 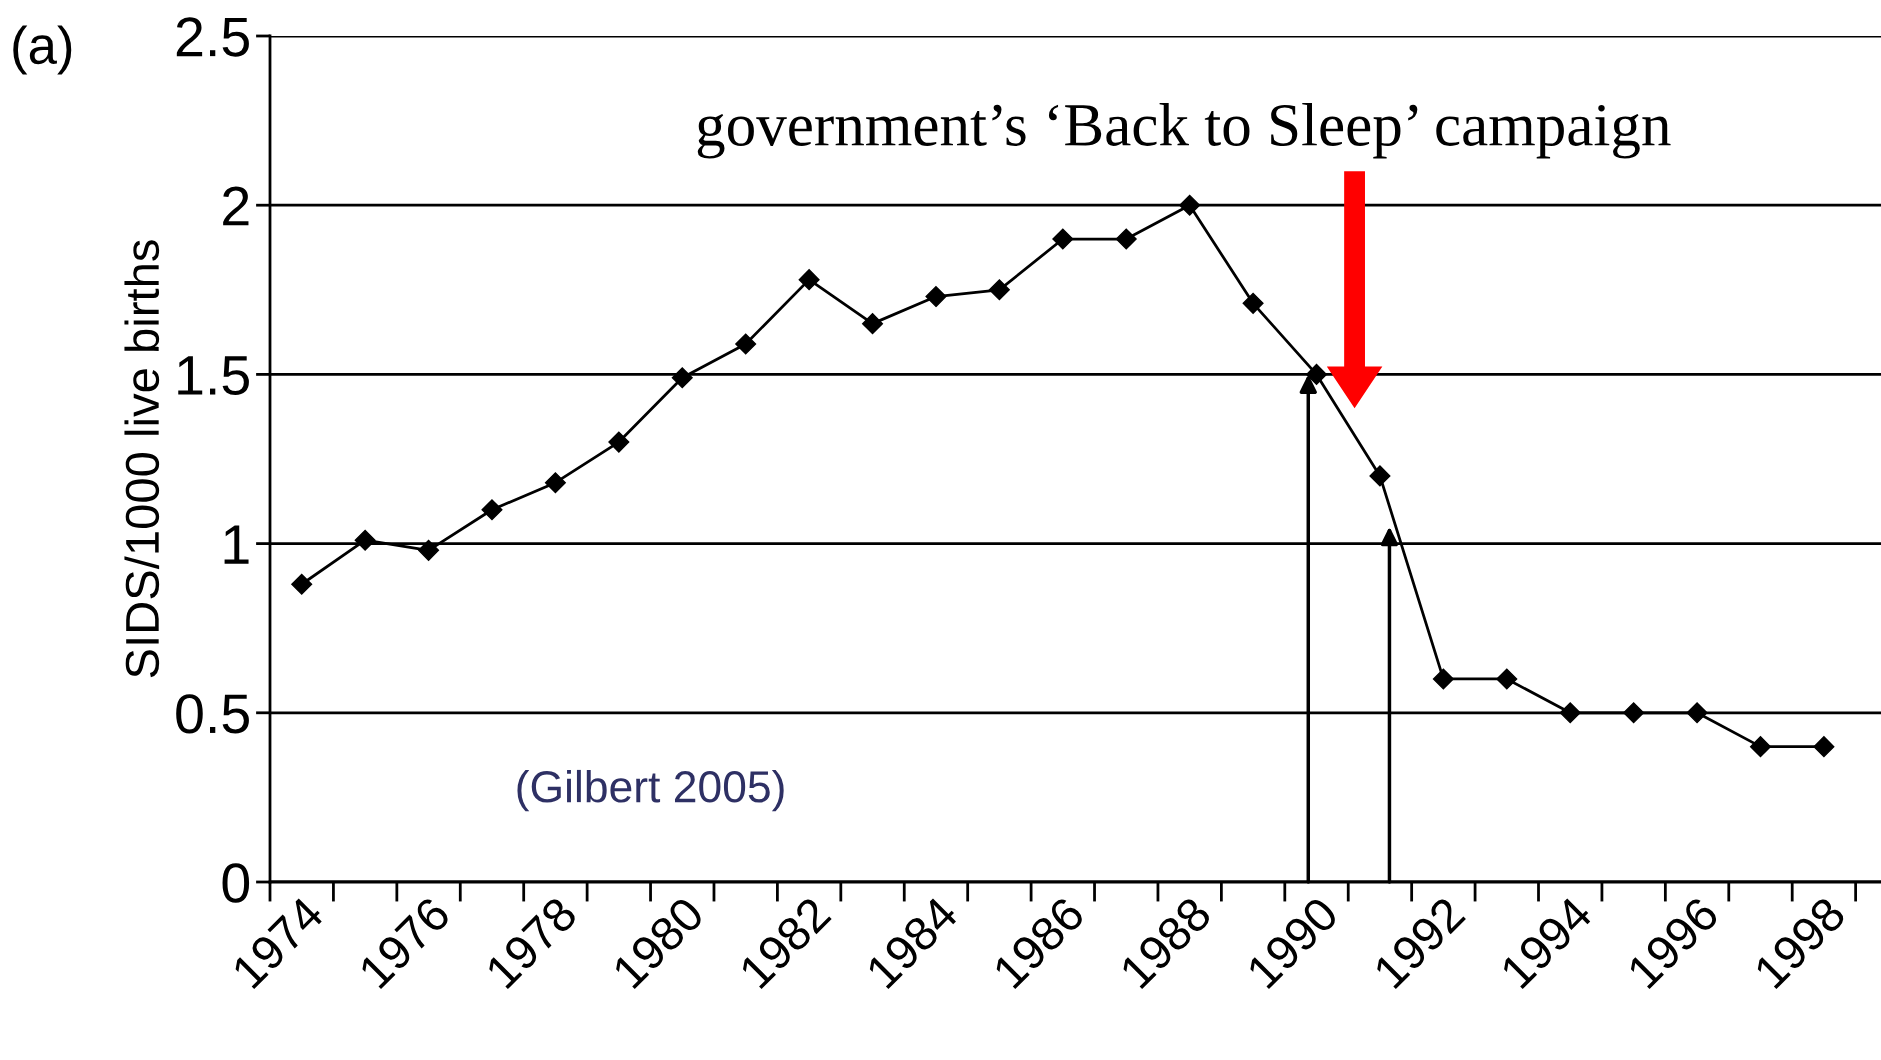 What do you see at coordinates (1184, 130) in the screenshot?
I see `annotation: government’s ‘Back to Sleep’ campaign` at bounding box center [1184, 130].